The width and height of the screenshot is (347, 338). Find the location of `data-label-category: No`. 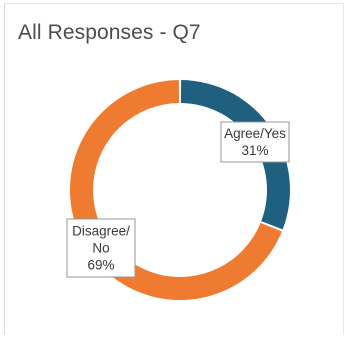

data-label-category: No is located at coordinates (100, 248).